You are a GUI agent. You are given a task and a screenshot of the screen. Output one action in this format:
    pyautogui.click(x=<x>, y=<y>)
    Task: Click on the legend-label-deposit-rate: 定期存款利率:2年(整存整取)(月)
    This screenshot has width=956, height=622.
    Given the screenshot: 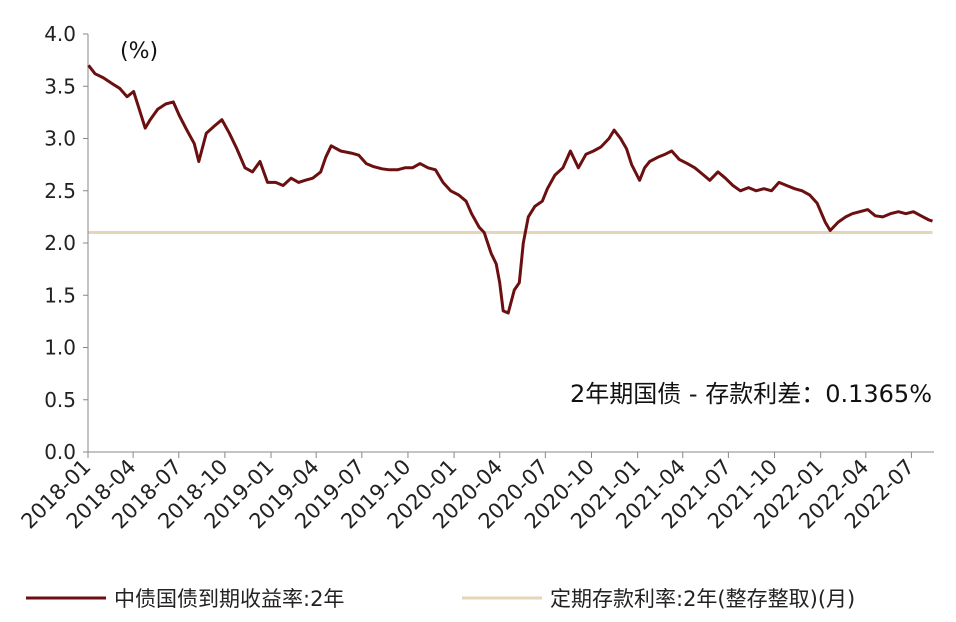 What is the action you would take?
    pyautogui.click(x=702, y=599)
    